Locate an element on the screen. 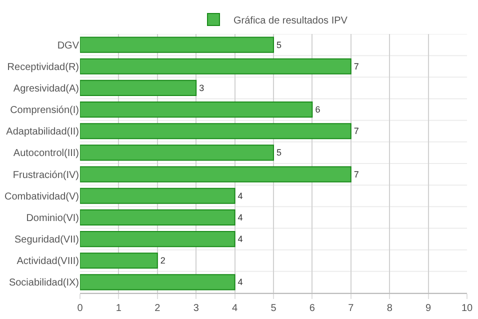  y-tick-label: Frustración(IV) is located at coordinates (45, 175).